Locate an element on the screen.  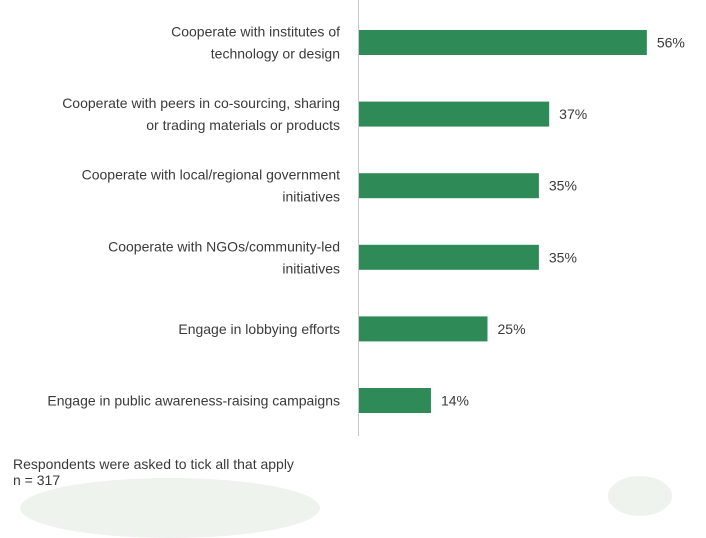
value-label-6: 14% is located at coordinates (455, 401).